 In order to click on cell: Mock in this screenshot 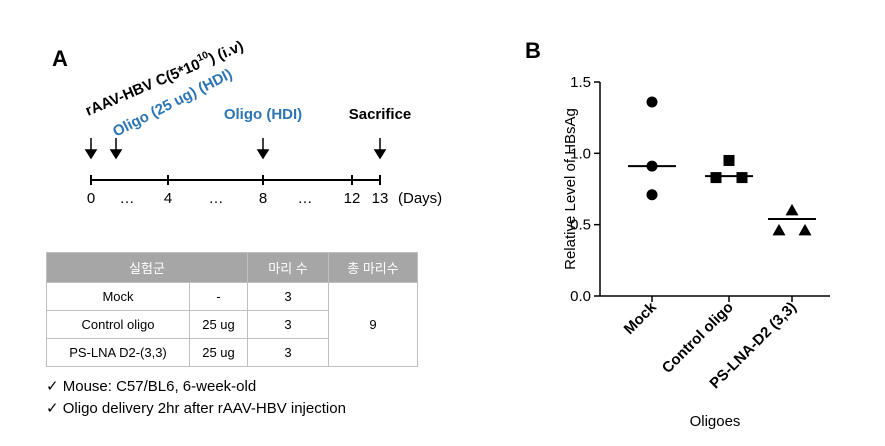, I will do `click(118, 296)`.